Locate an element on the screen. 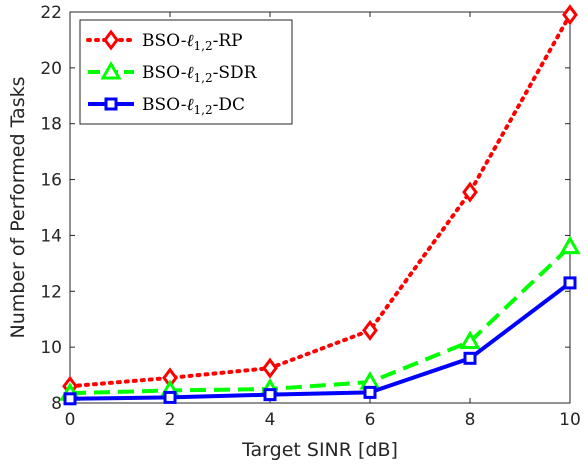  y-tick-label: 8 is located at coordinates (56, 404).